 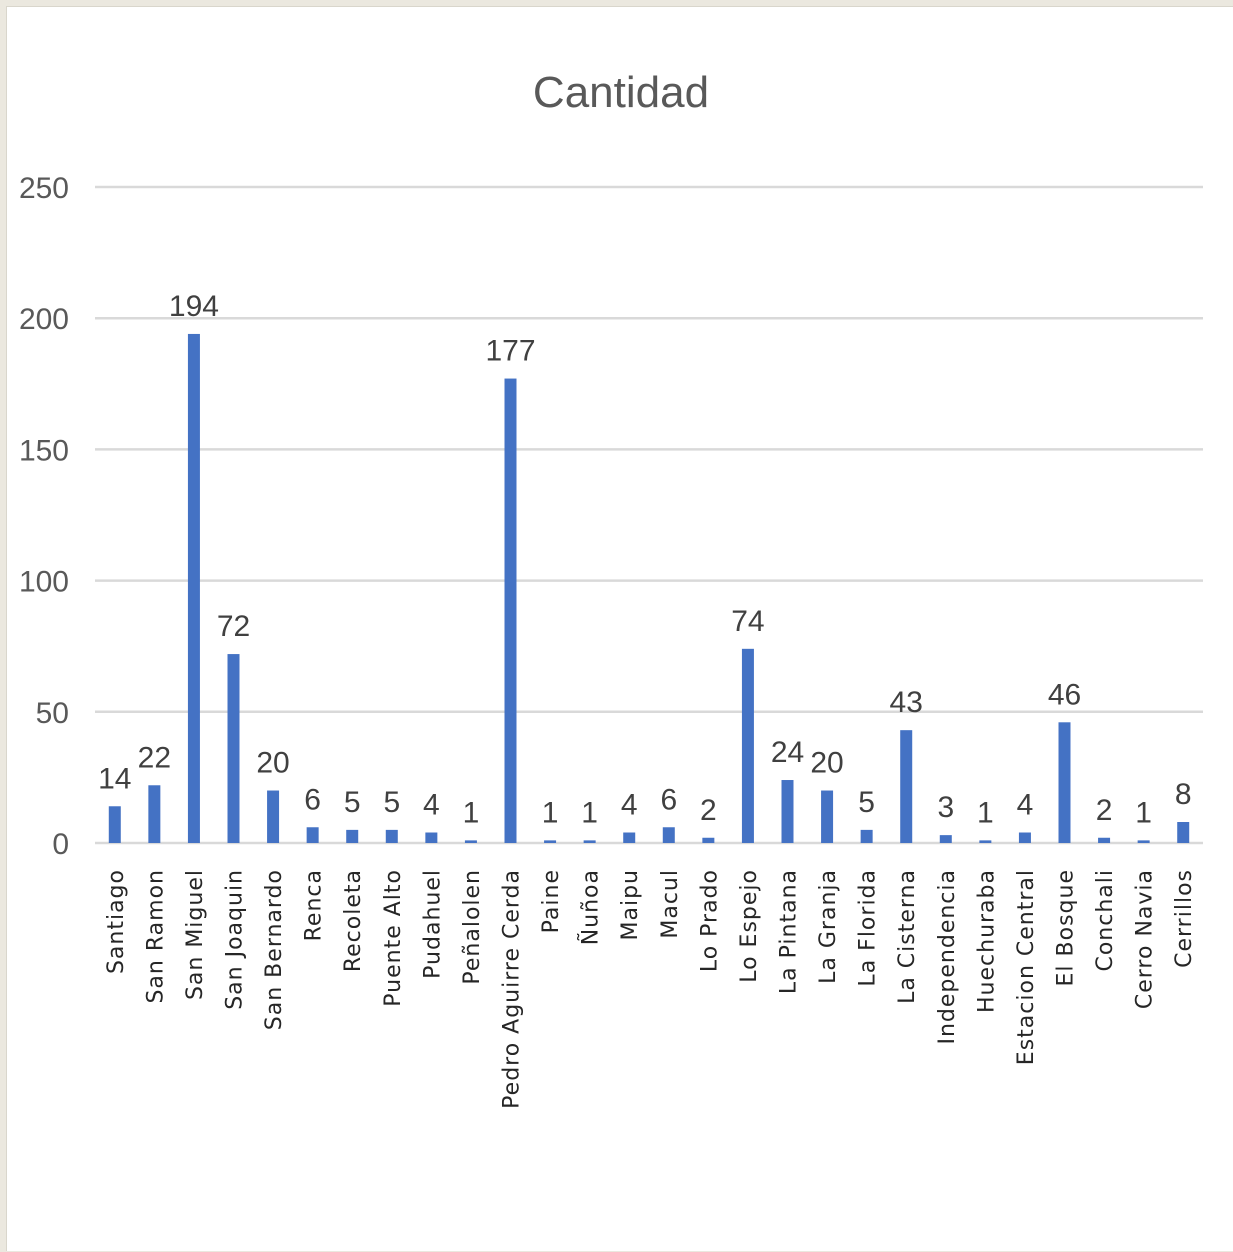 I want to click on x-tick-label: Lo Espejo, so click(x=749, y=926).